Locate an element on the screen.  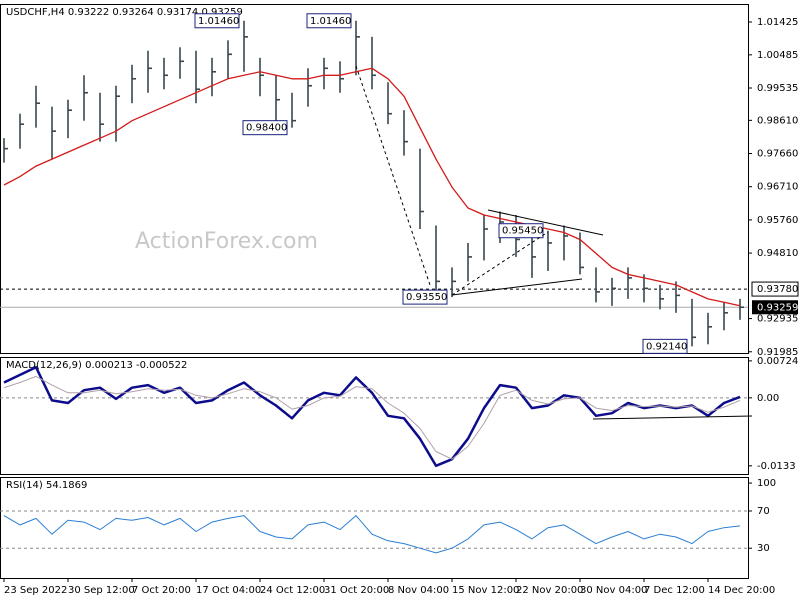
x-tick-label: 24 Oct 12:00 is located at coordinates (292, 590).